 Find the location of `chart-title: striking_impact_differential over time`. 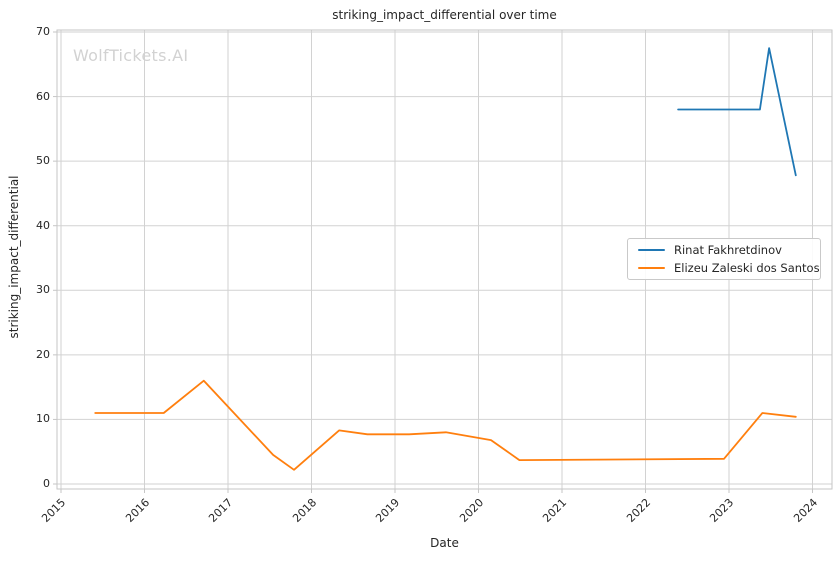

chart-title: striking_impact_differential over time is located at coordinates (444, 15).